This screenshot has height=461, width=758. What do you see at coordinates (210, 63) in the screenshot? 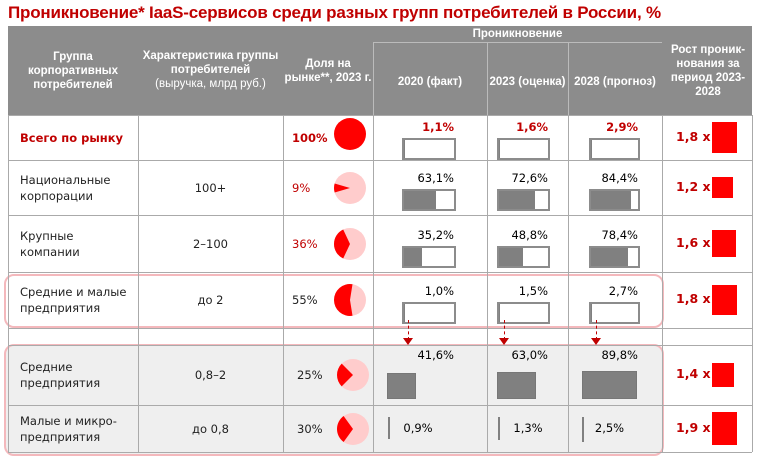
I see `header-characteristic-label: Характеристика группы потребителей` at bounding box center [210, 63].